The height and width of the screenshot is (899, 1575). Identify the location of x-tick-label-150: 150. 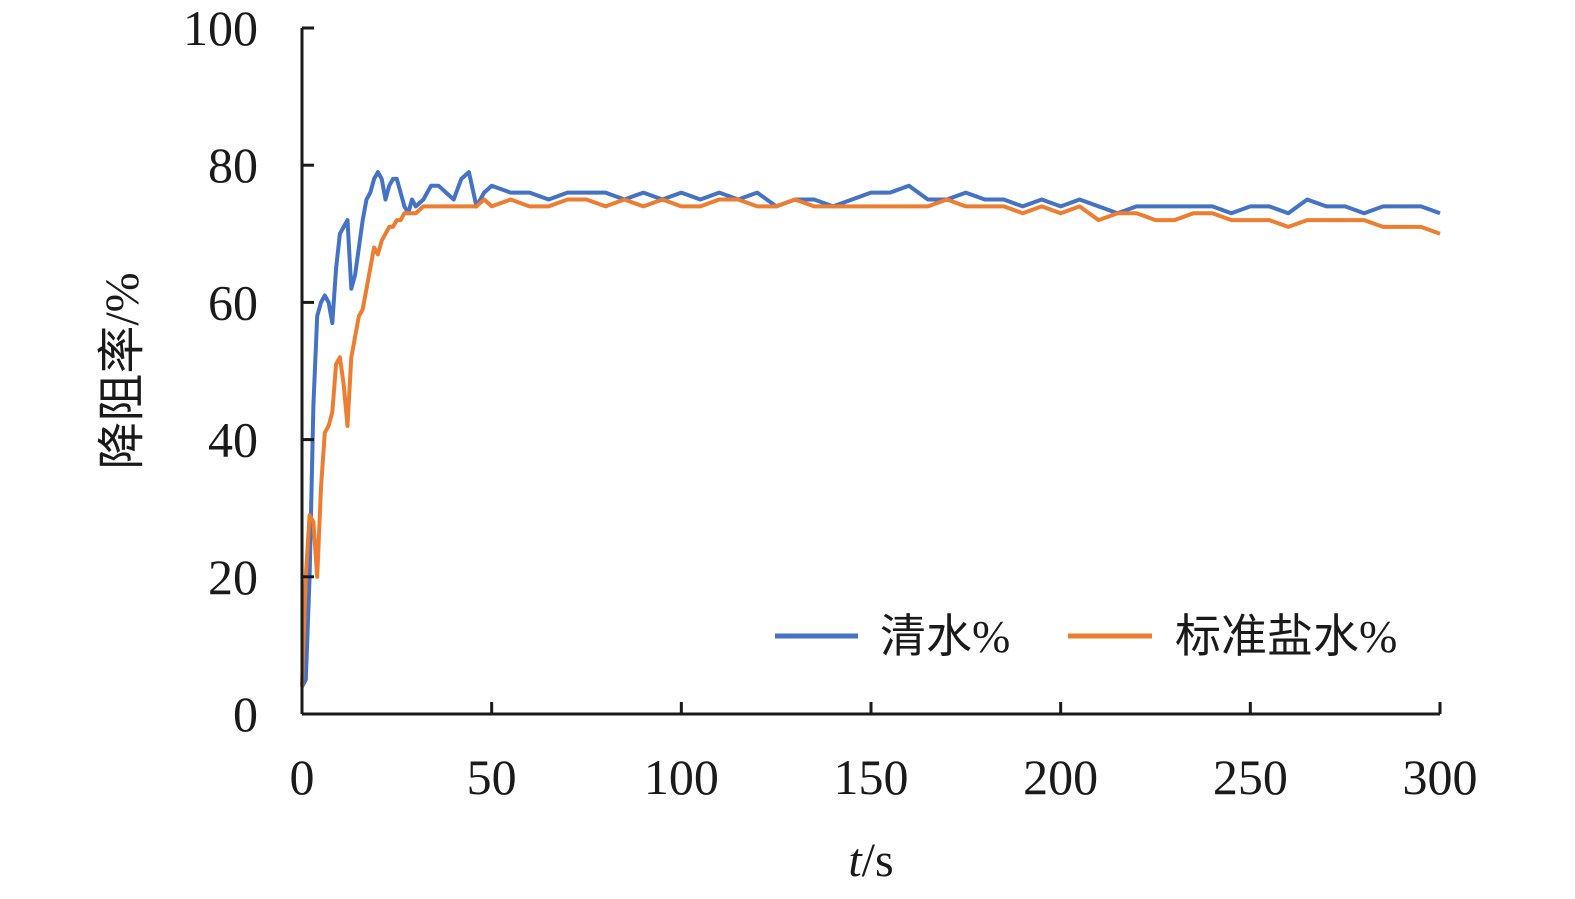
(871, 777).